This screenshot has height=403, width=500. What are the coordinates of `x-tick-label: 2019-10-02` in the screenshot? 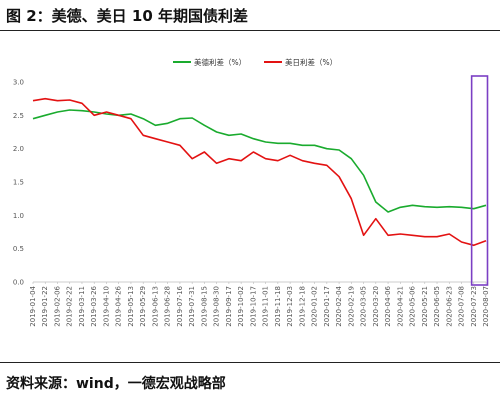 It's located at (241, 306).